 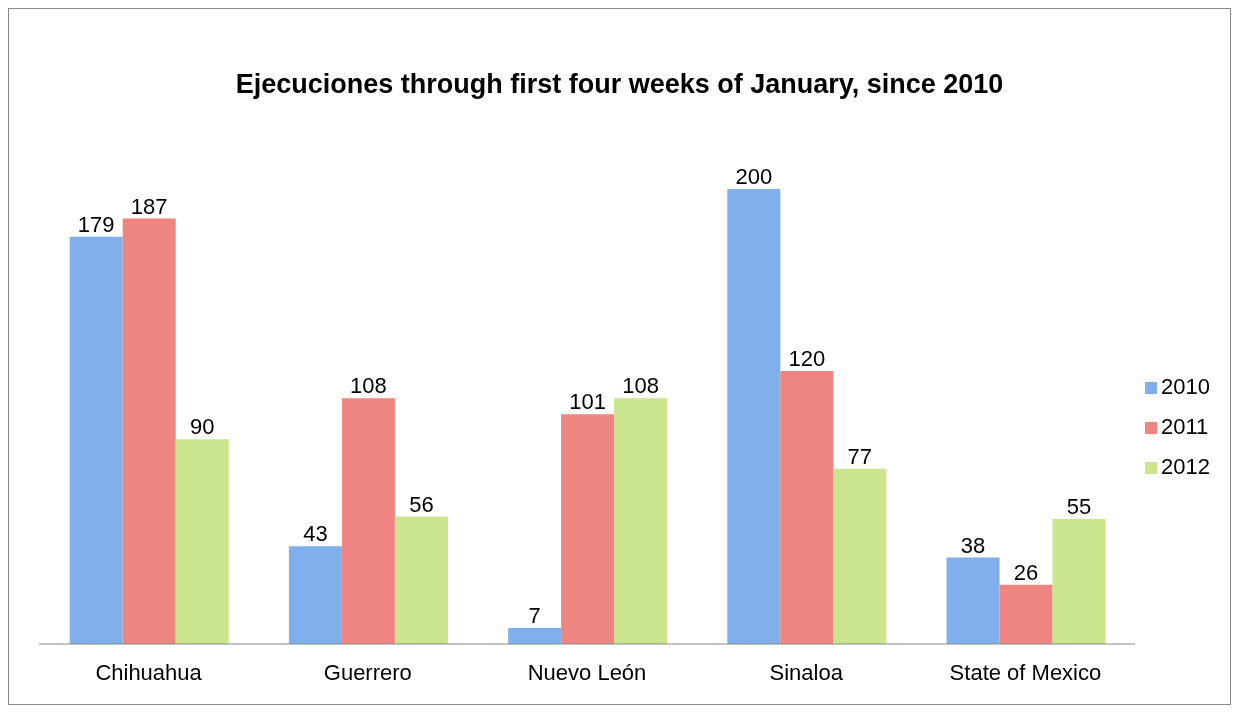 What do you see at coordinates (149, 672) in the screenshot?
I see `x-tick-label: Chihuahua` at bounding box center [149, 672].